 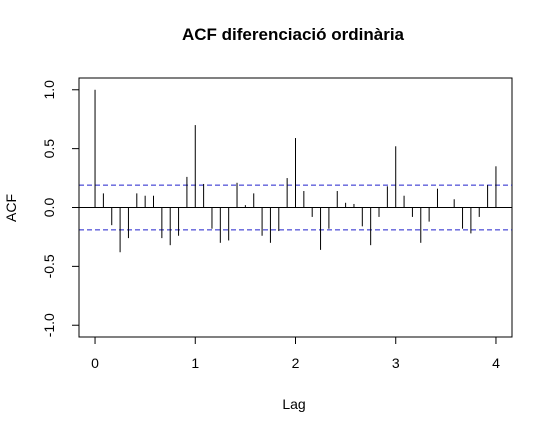 I want to click on y-tick-label: 0.5, so click(x=49, y=149).